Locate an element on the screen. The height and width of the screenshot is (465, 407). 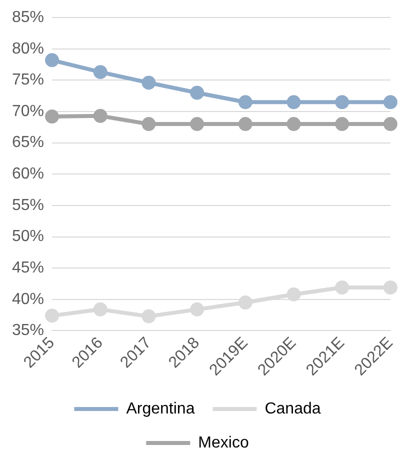
y-tick-label: 70% is located at coordinates (28, 111).